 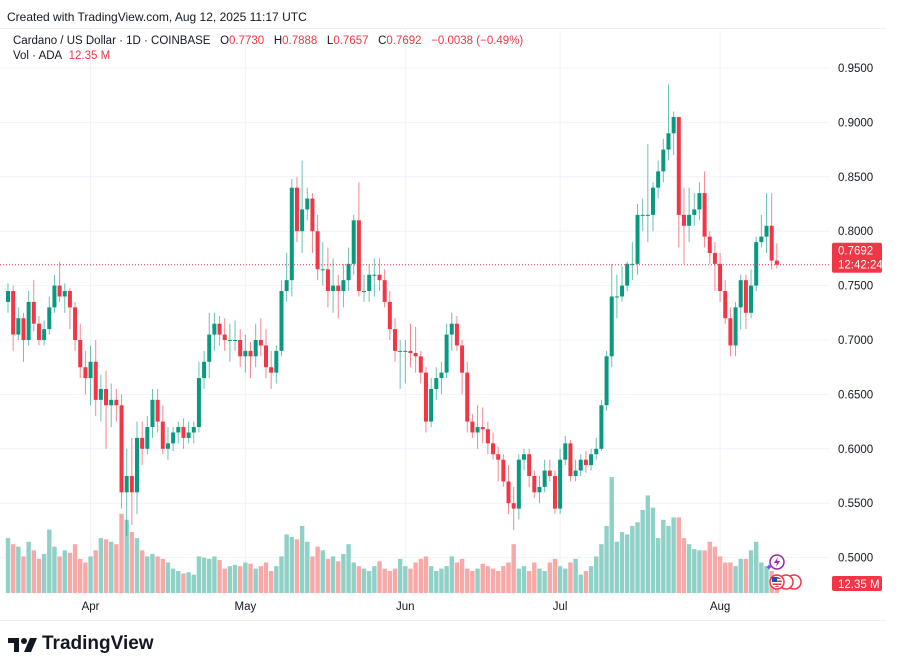 What do you see at coordinates (857, 257) in the screenshot?
I see `last-price-badge: 0.7692 12:42:24` at bounding box center [857, 257].